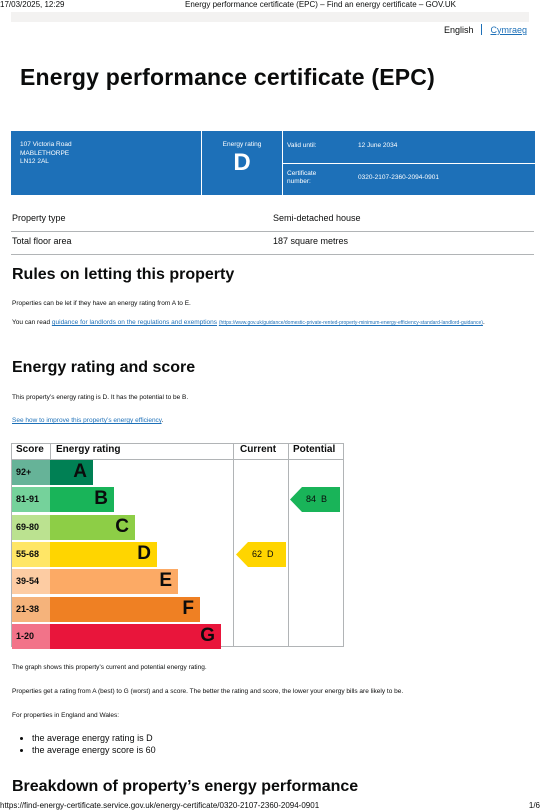 Image resolution: width=546 pixels, height=812 pixels. I want to click on band-score-range: 55-68, so click(31, 554).